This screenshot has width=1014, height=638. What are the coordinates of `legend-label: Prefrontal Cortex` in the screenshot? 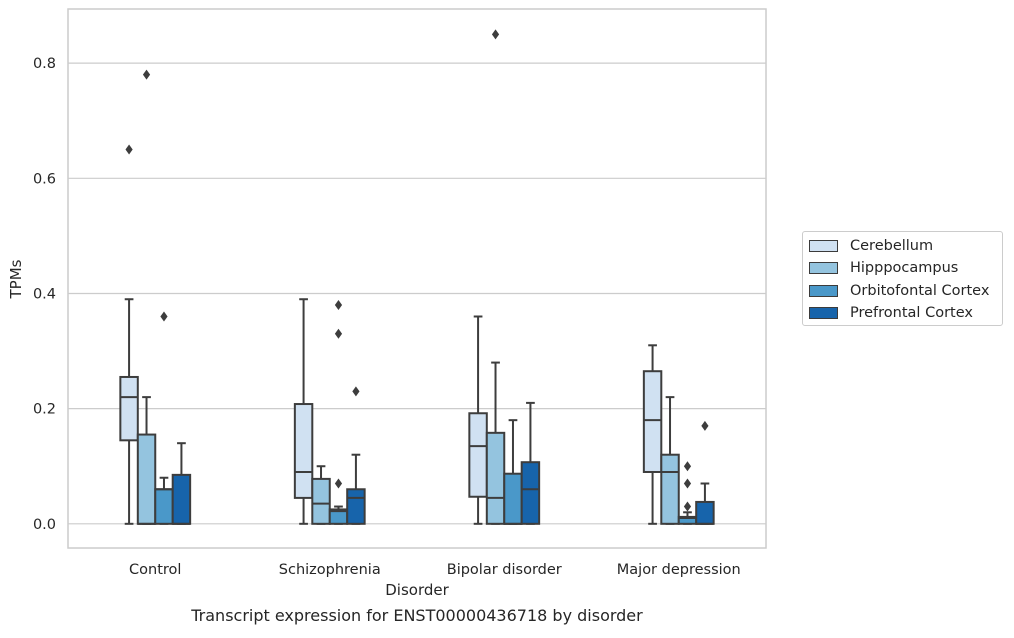 It's located at (911, 313).